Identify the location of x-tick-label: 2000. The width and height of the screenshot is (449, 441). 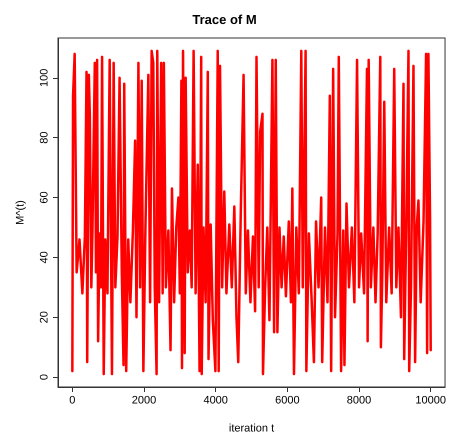
(144, 400).